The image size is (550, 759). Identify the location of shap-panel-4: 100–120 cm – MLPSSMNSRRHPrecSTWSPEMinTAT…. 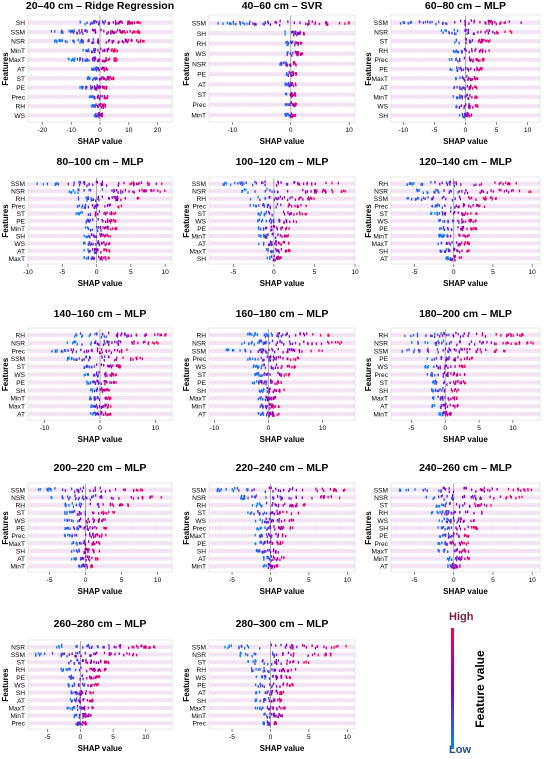
(270, 222).